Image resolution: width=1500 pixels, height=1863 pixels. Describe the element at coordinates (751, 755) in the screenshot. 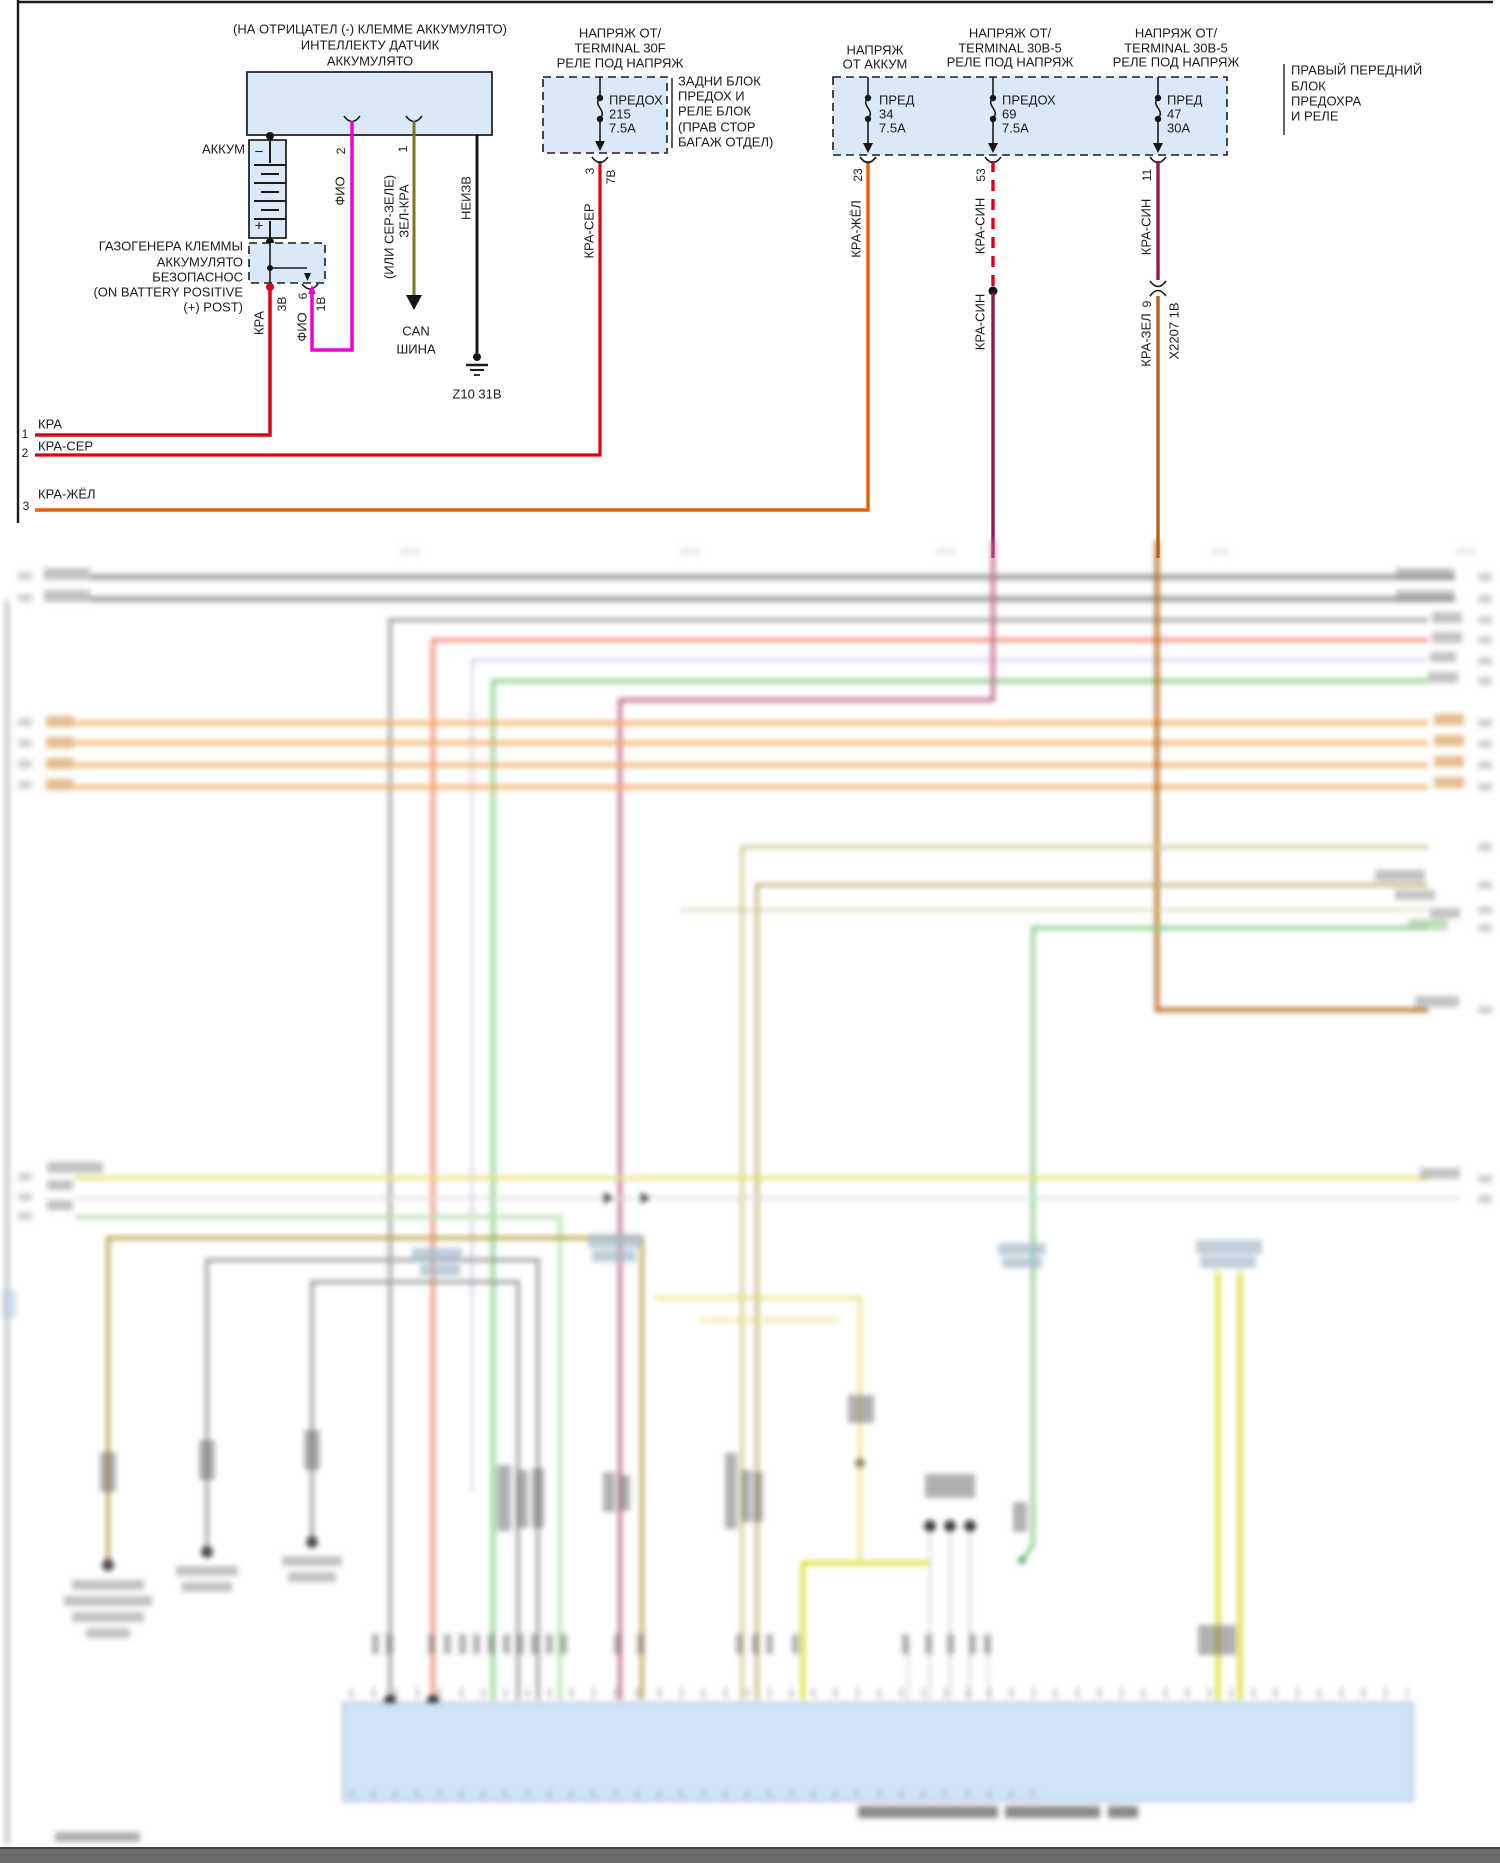

I see `orange-band-wires` at that location.